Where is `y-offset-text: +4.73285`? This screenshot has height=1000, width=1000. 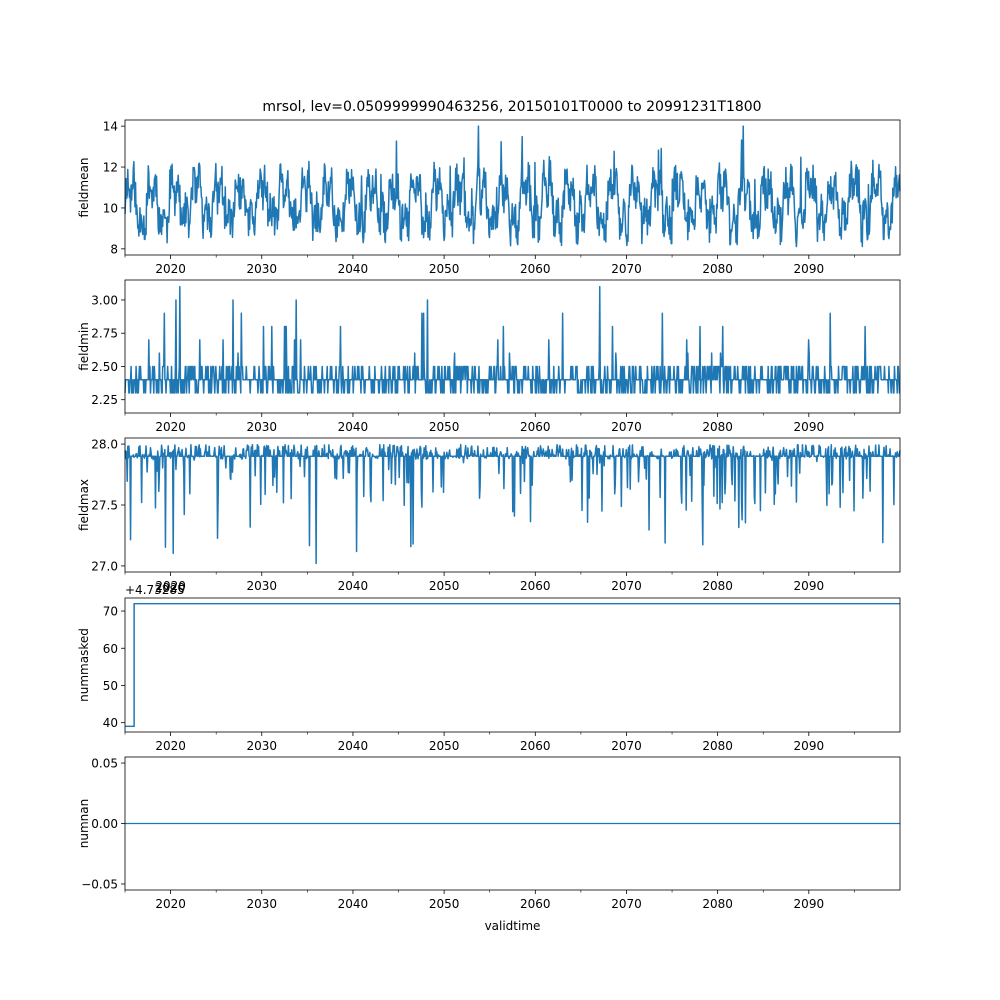
y-offset-text: +4.73285 is located at coordinates (155, 590).